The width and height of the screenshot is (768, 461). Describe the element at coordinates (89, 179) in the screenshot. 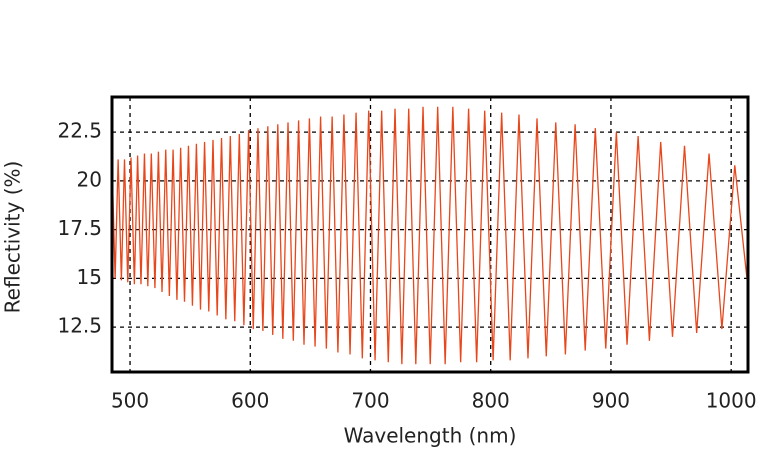

I see `y-tick-label: 20` at that location.